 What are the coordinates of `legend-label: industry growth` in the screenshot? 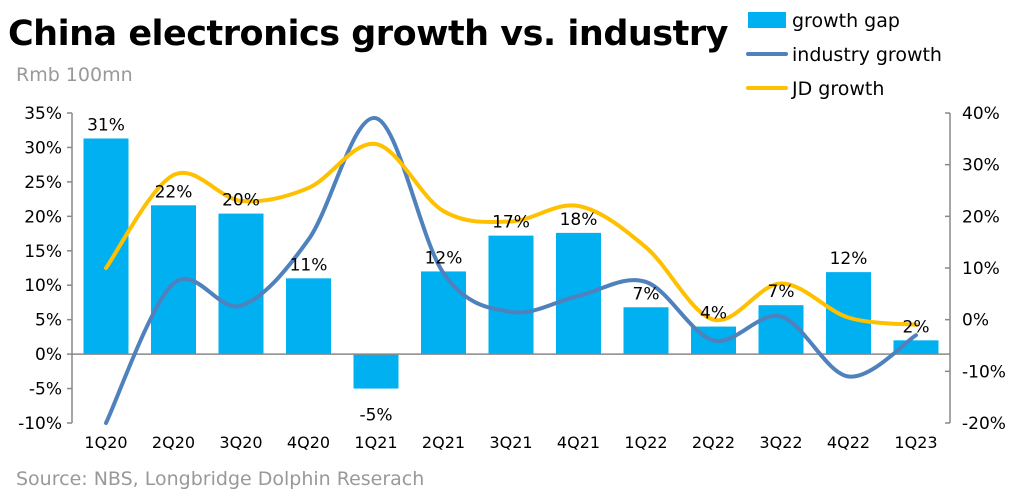 It's located at (867, 55).